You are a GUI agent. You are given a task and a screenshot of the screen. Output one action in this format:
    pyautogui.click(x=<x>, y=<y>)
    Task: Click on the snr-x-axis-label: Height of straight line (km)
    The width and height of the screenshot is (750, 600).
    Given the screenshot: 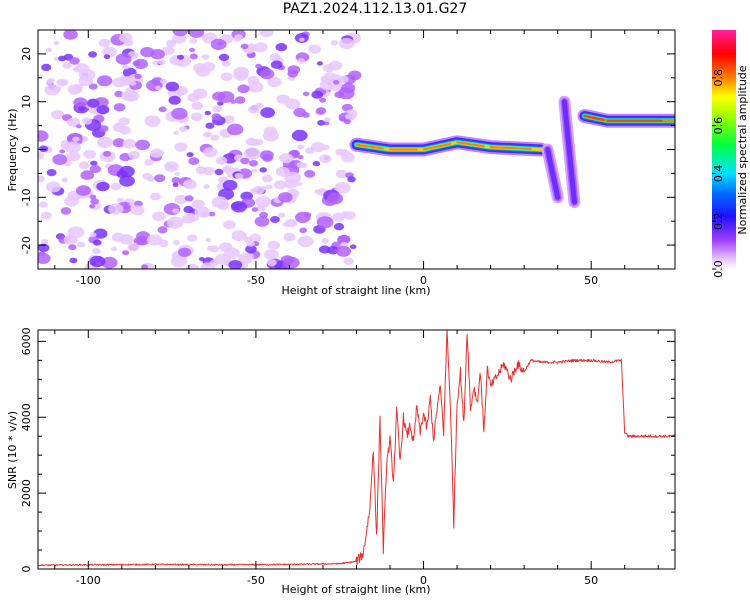 What is the action you would take?
    pyautogui.click(x=355, y=589)
    